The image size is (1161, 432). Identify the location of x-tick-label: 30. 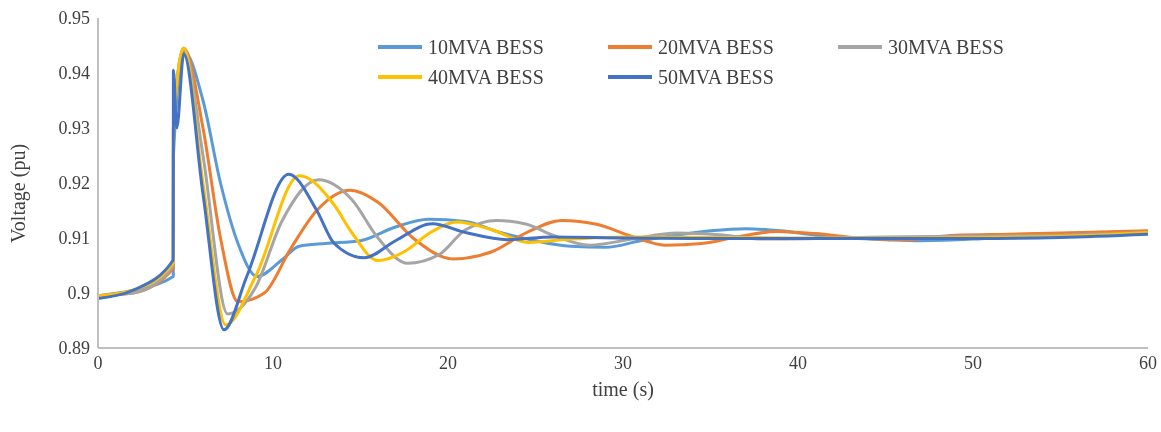
(623, 362).